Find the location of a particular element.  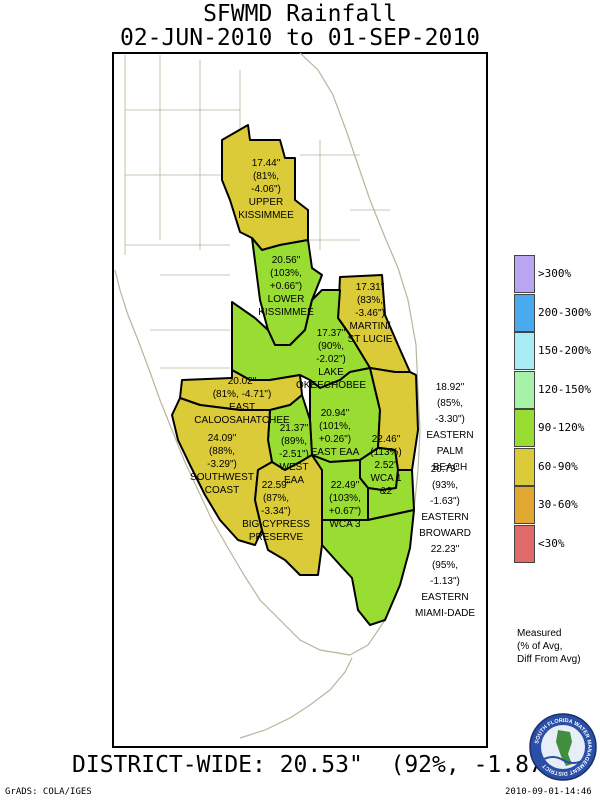

region-label-line: SOUTHWEST is located at coordinates (222, 477).